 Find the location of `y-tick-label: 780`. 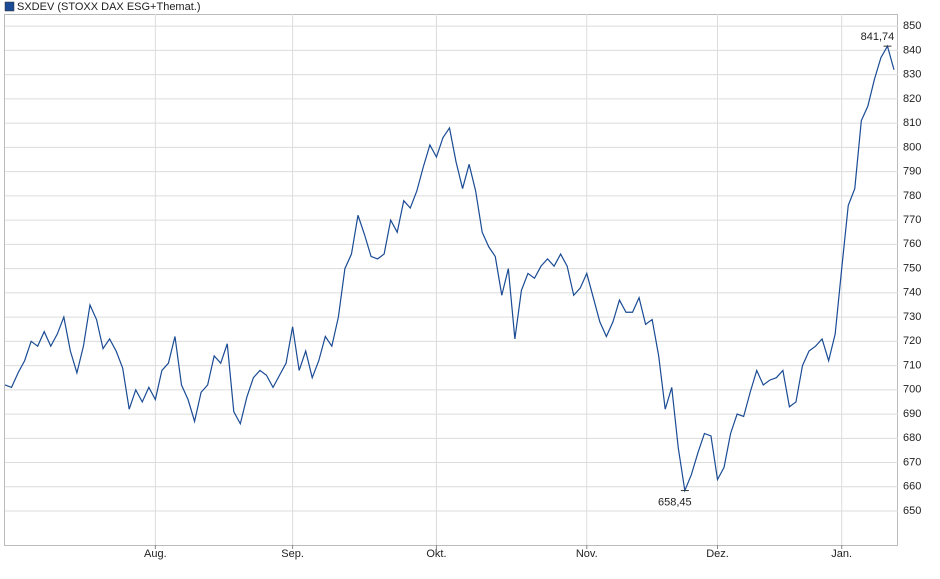

y-tick-label: 780 is located at coordinates (912, 196).